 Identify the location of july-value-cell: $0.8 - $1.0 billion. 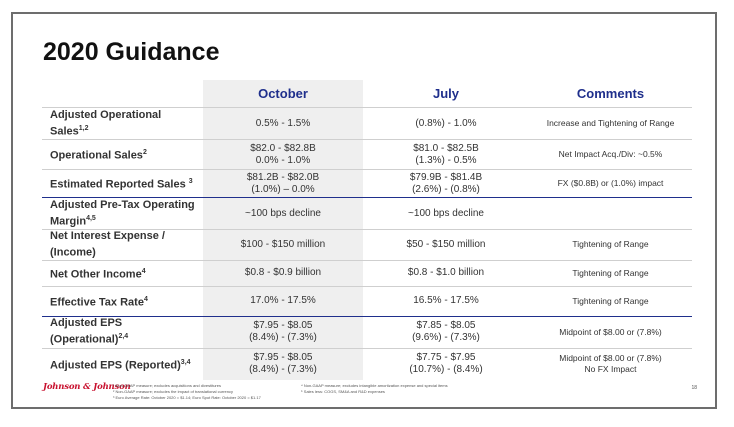
(446, 273).